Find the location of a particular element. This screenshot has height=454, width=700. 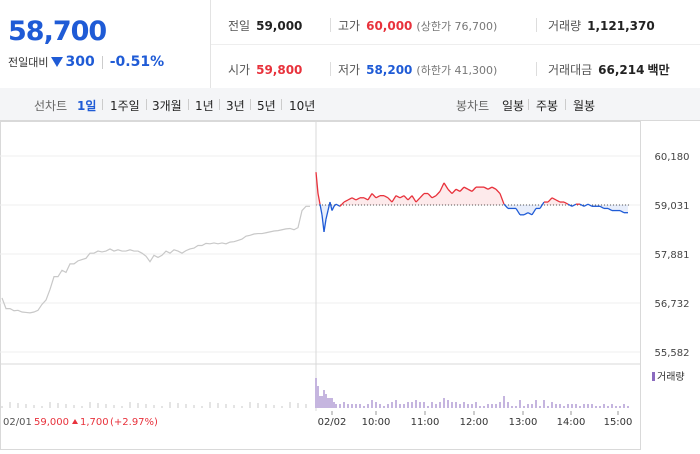

x-tick-label: 10:00 is located at coordinates (376, 422).